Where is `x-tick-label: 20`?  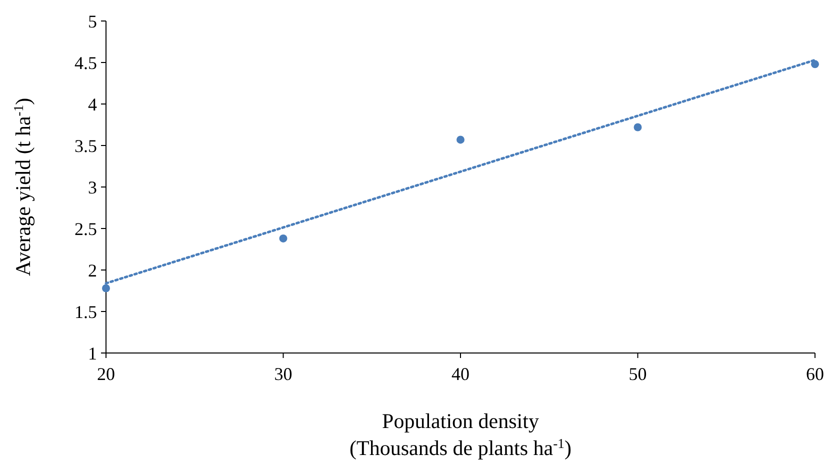 x-tick-label: 20 is located at coordinates (106, 374).